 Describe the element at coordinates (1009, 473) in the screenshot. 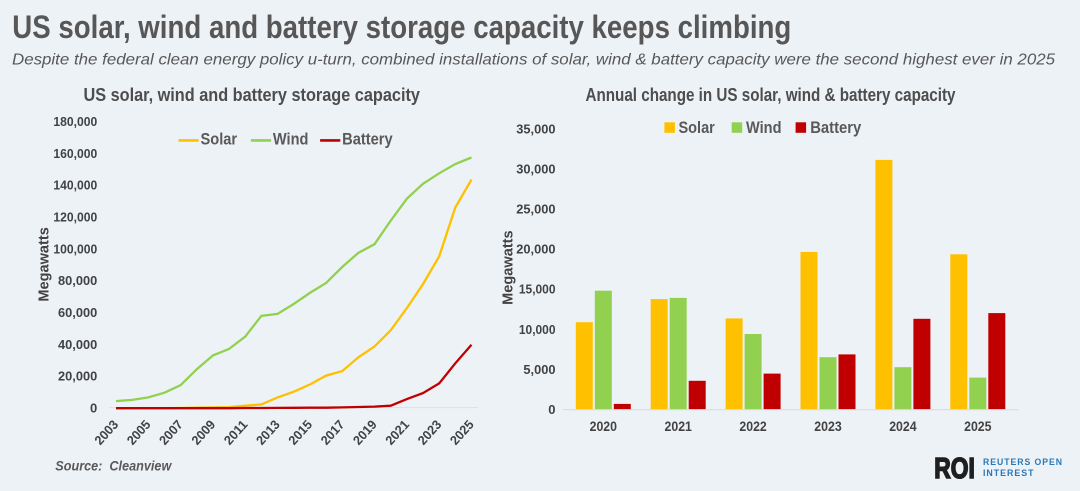

I see `svg-text: INTEREST` at that location.